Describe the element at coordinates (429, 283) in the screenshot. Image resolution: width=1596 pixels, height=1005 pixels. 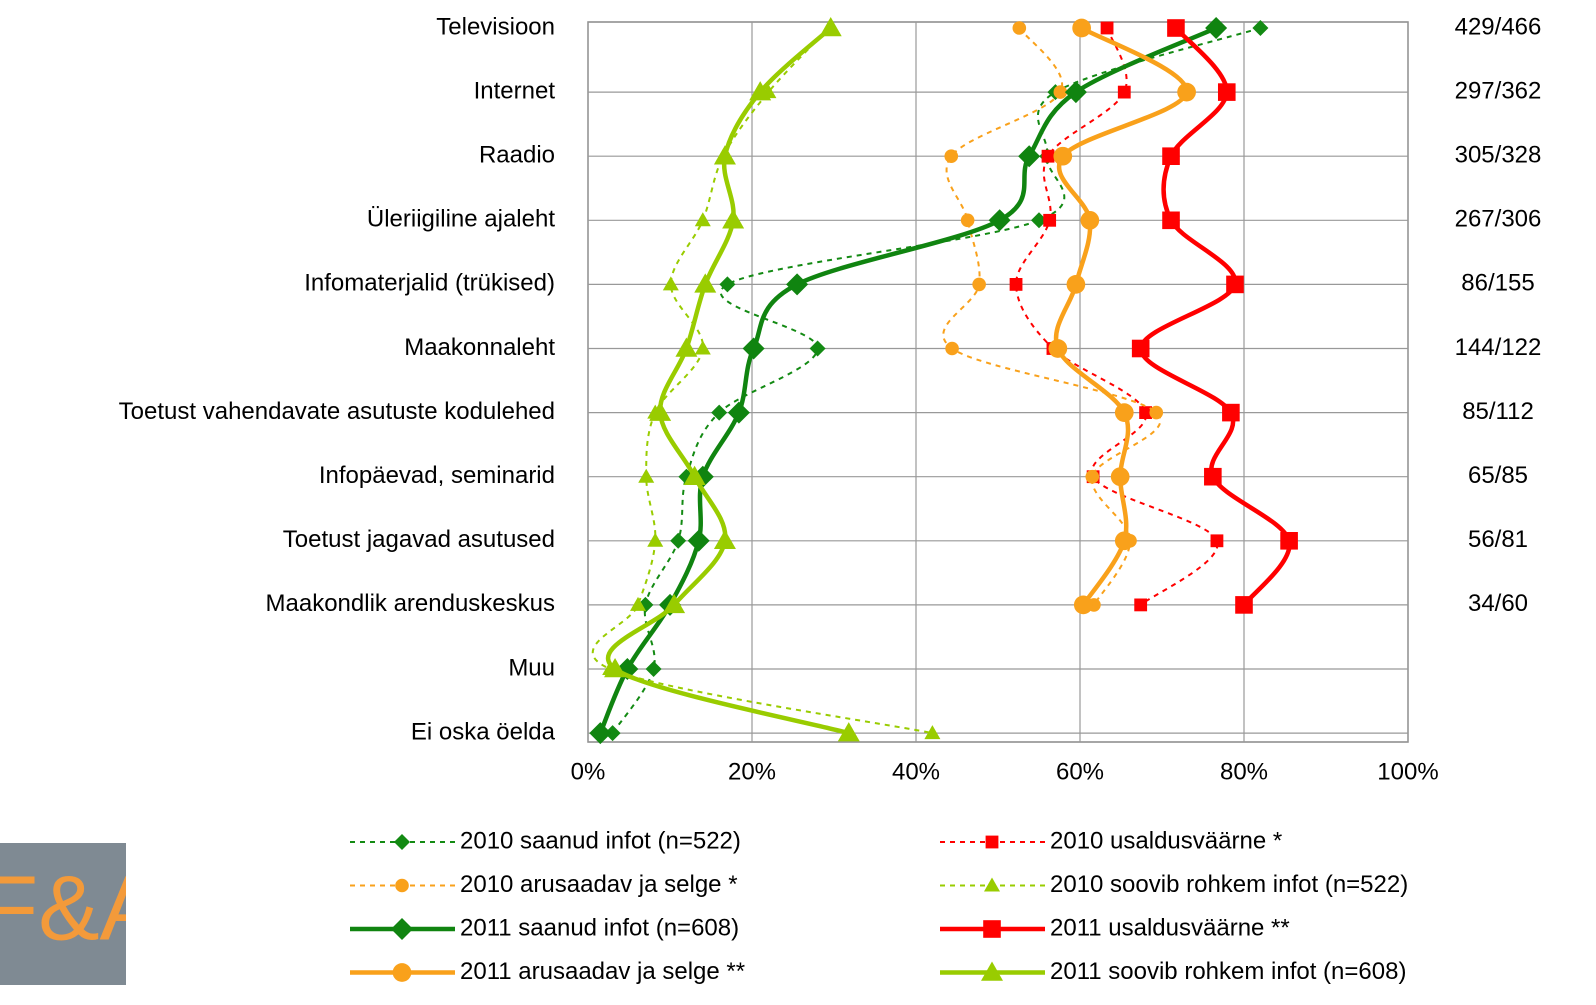
I see `category-label: Infomaterjalid (trükised)` at that location.